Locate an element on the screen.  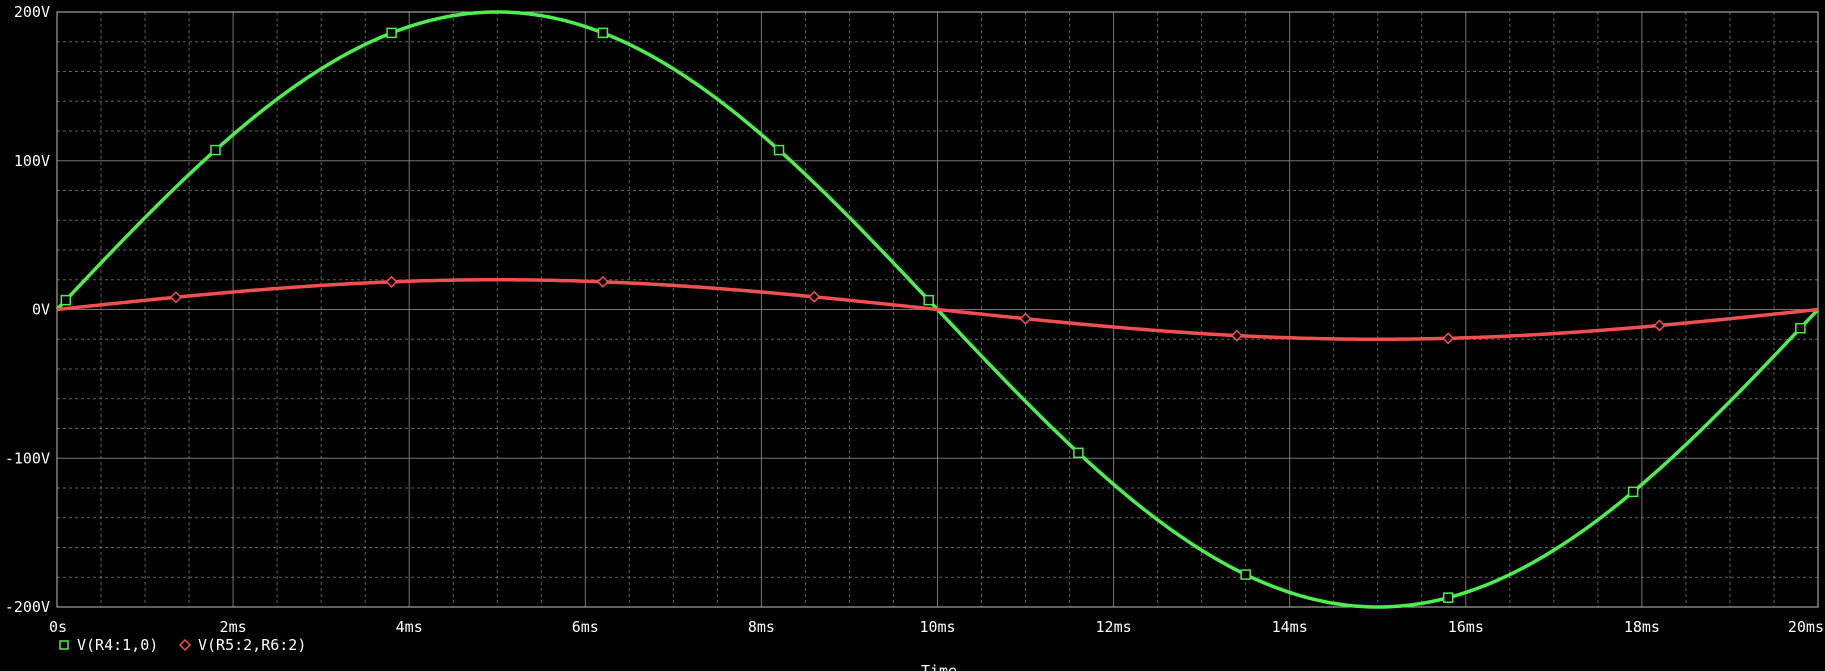
y-tick-label: -200V is located at coordinates (27, 607).